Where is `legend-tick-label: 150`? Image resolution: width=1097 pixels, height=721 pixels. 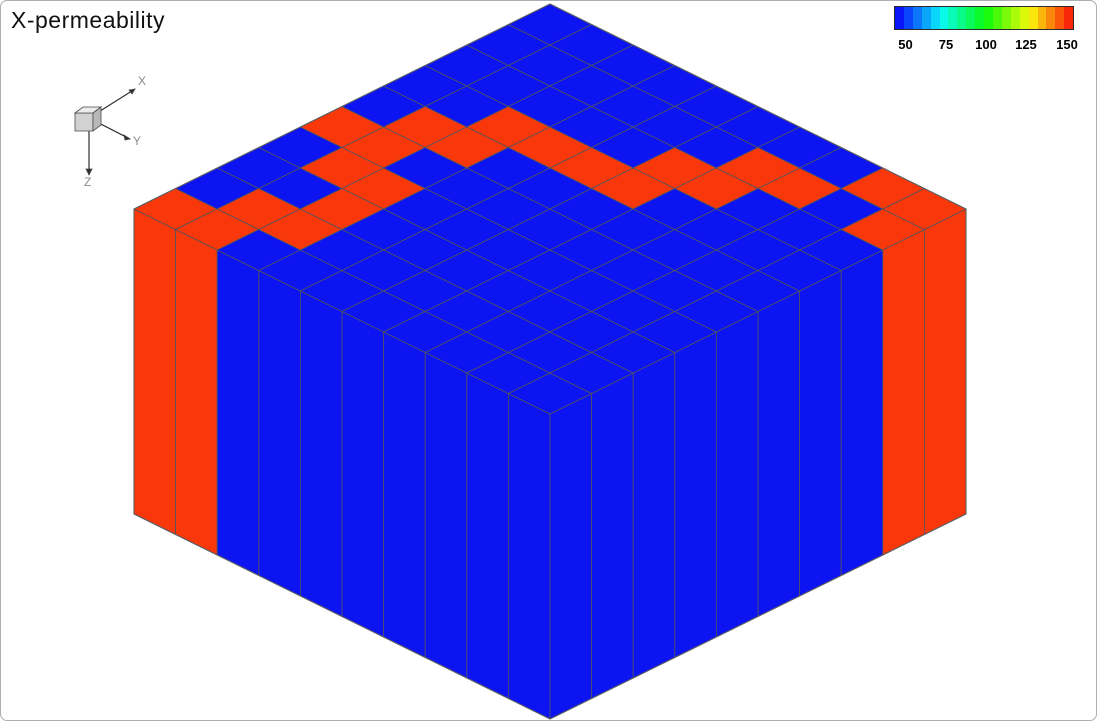 legend-tick-label: 150 is located at coordinates (1067, 44).